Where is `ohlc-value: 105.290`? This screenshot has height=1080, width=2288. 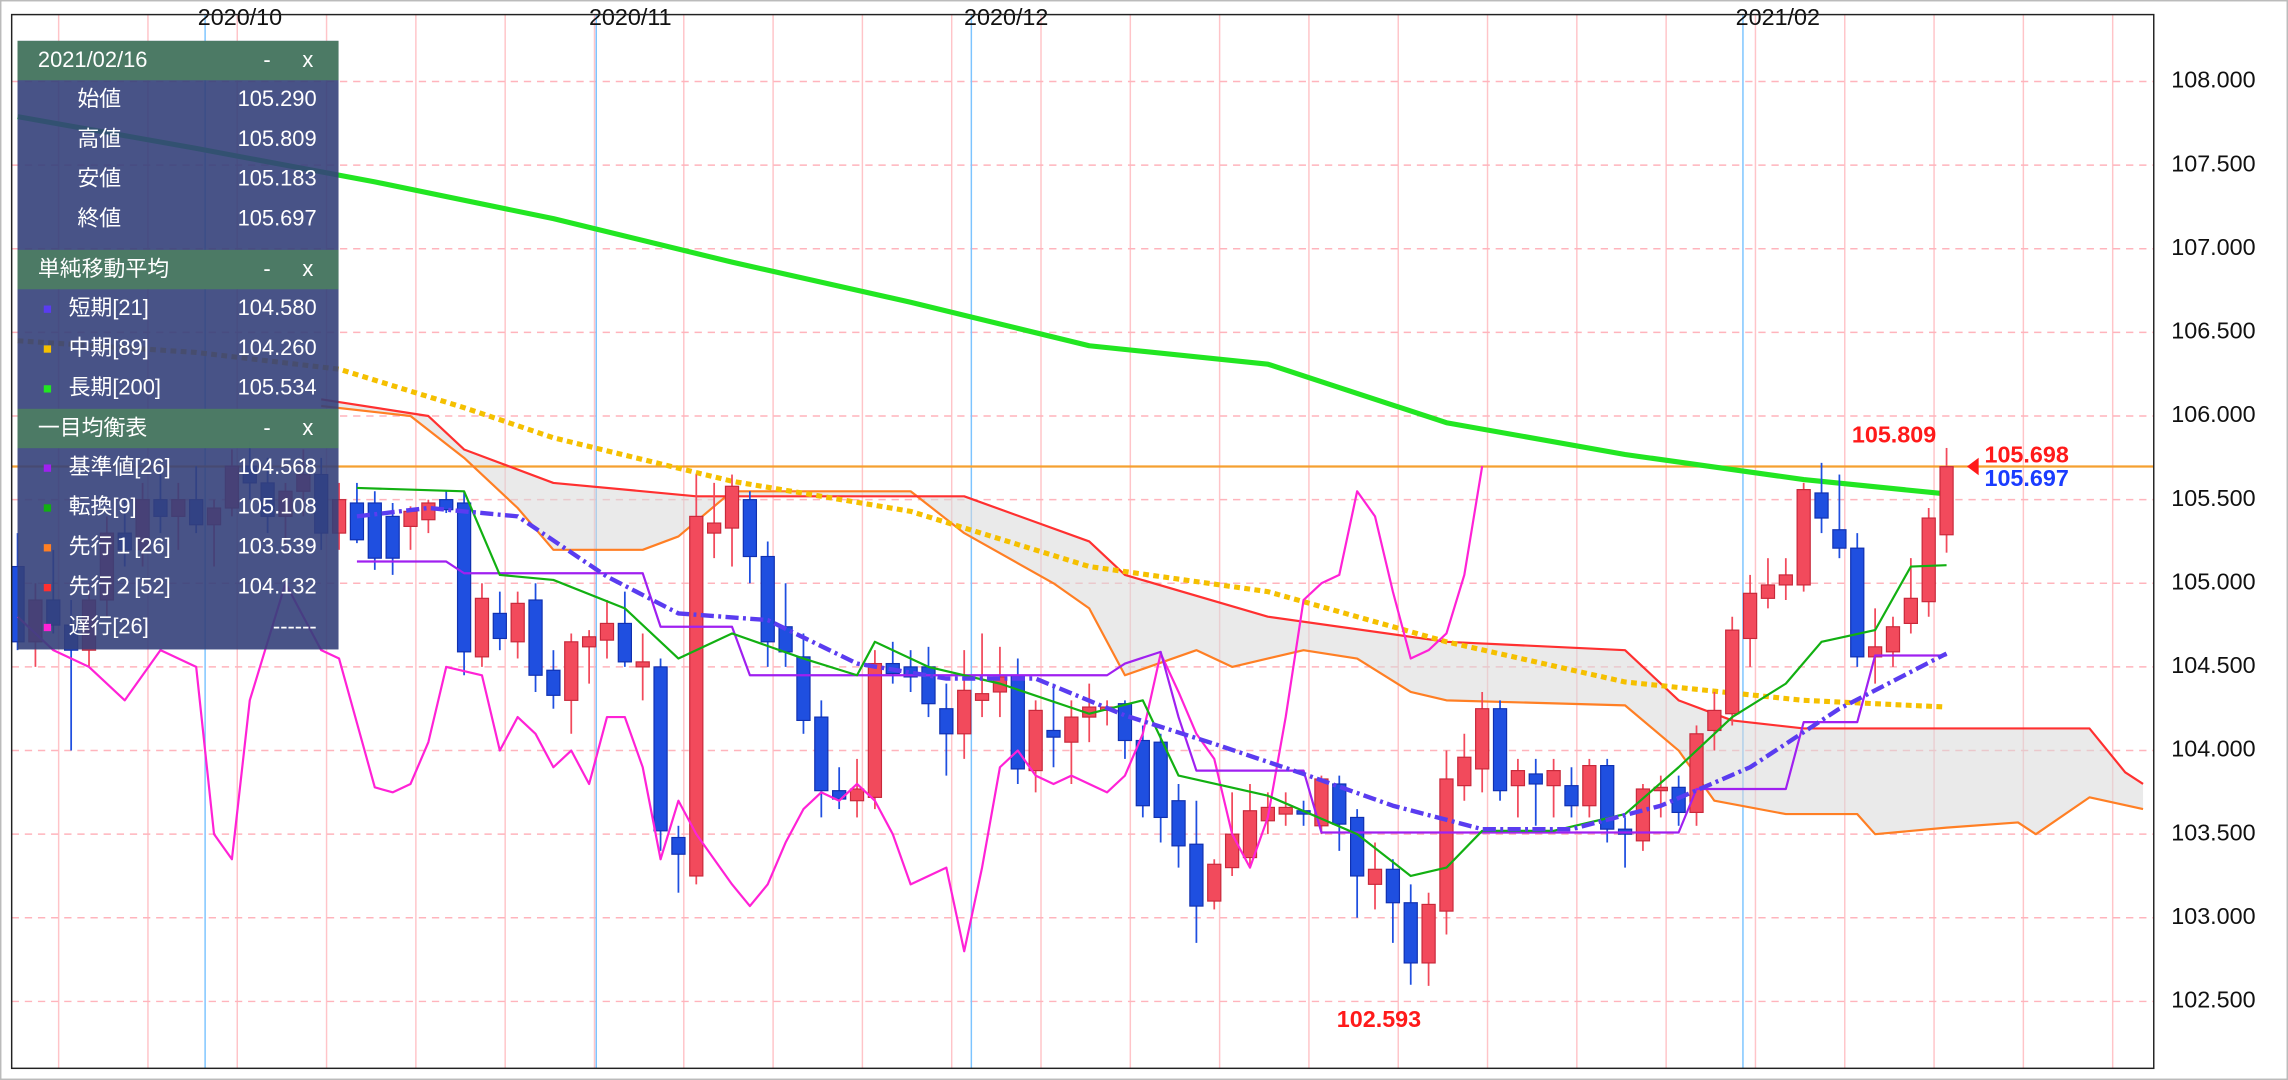 ohlc-value: 105.290 is located at coordinates (277, 98).